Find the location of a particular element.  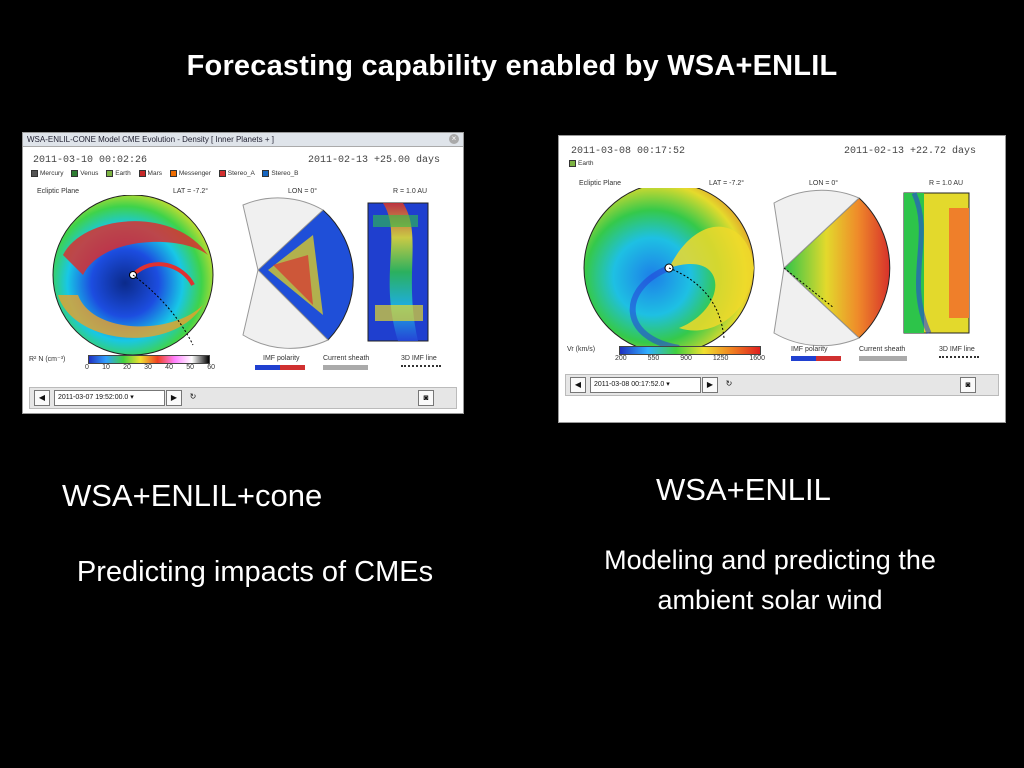

playback-controls: ◀ 2011-03-08 00:17:52.0 ▾ ▶ ↻ ◙ is located at coordinates (782, 385).